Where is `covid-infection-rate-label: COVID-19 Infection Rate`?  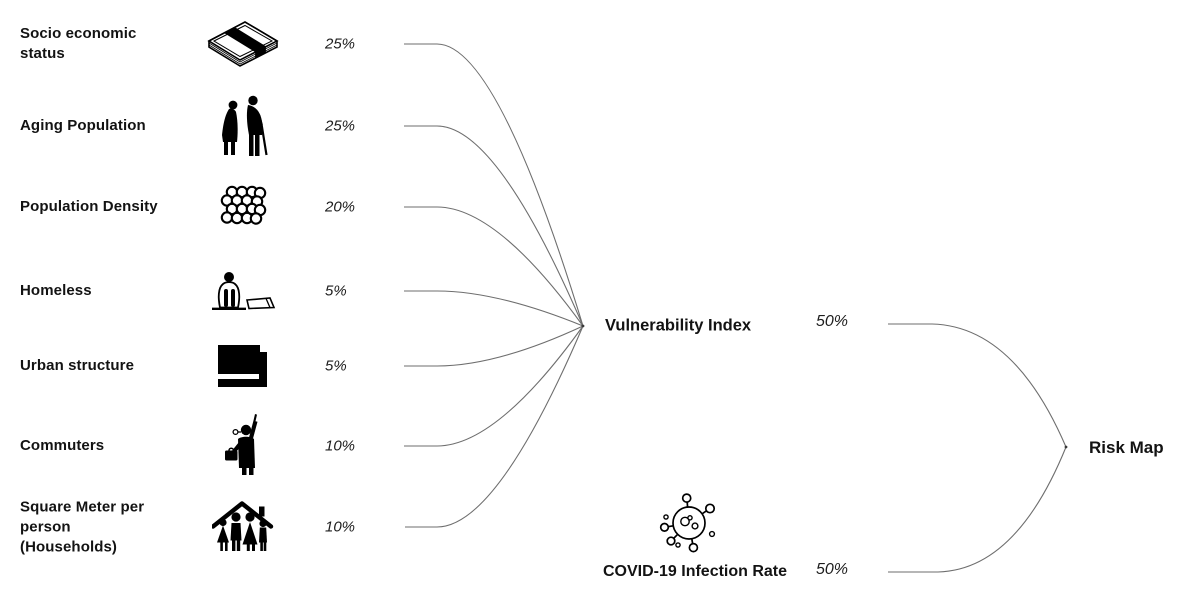 covid-infection-rate-label: COVID-19 Infection Rate is located at coordinates (695, 571).